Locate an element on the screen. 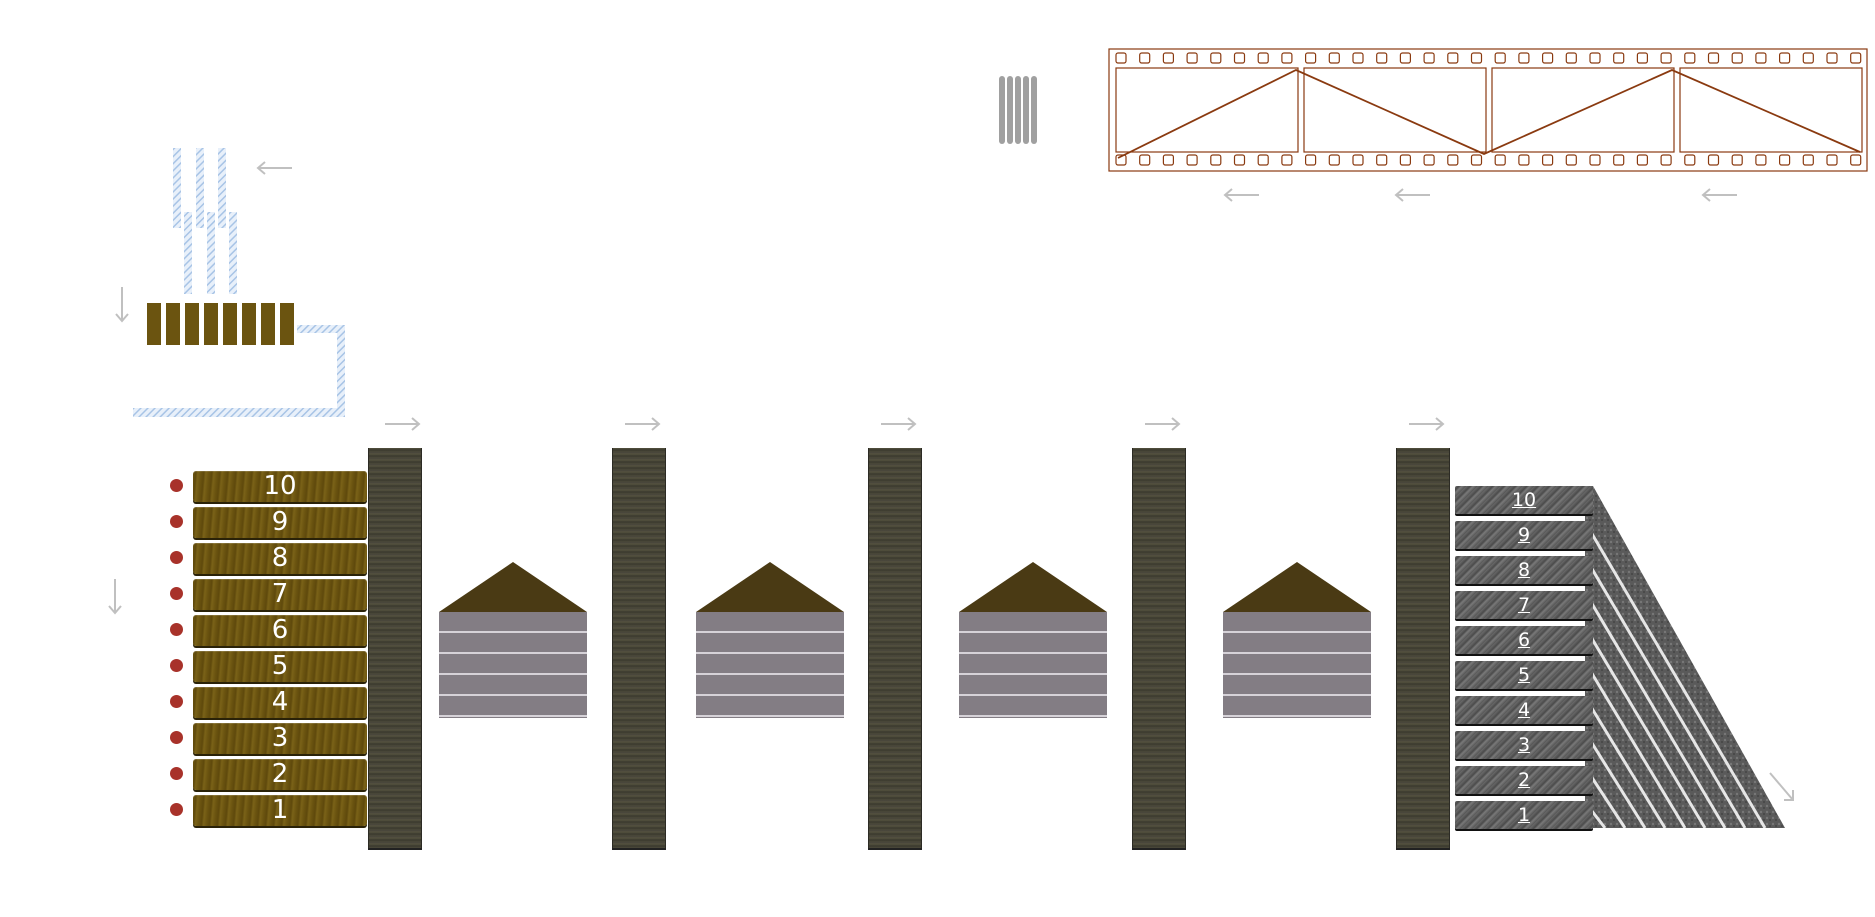 The height and width of the screenshot is (917, 1875). film-strip-truss is located at coordinates (1488, 110).